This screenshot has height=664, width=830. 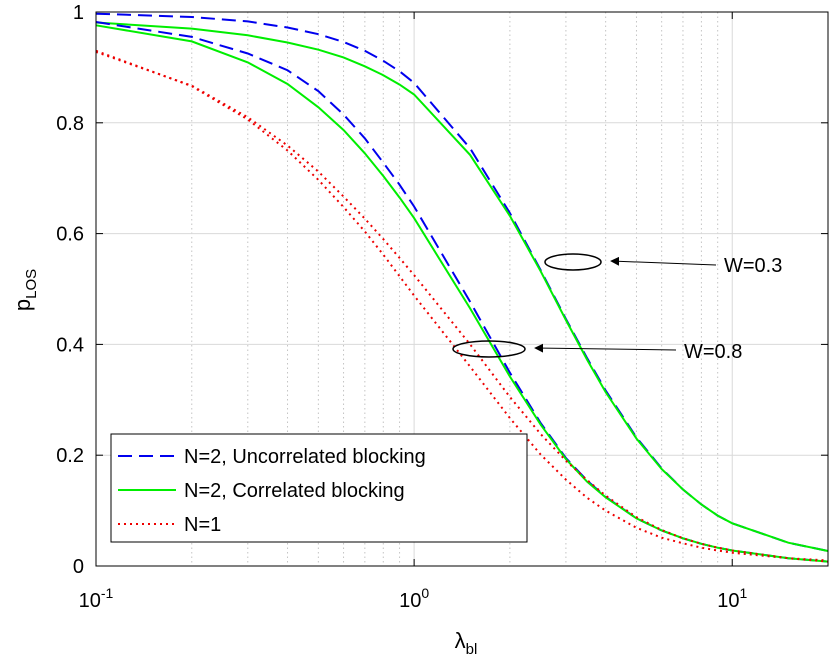 What do you see at coordinates (472, 649) in the screenshot?
I see `x-axis-label-sub: bl` at bounding box center [472, 649].